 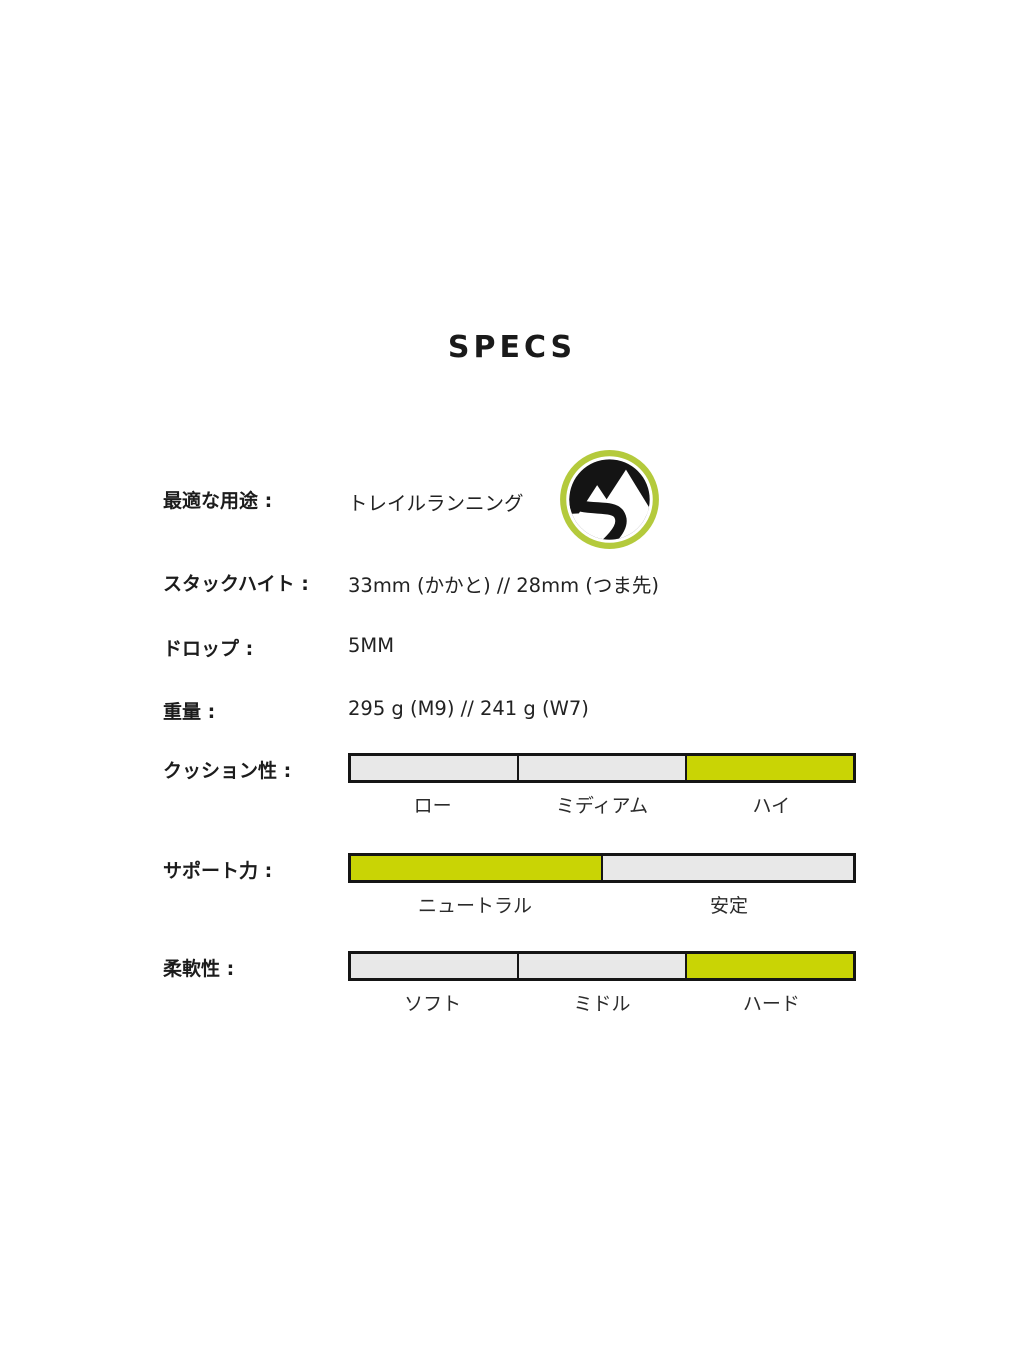 I want to click on spec-label: 重量 :, so click(x=189, y=712).